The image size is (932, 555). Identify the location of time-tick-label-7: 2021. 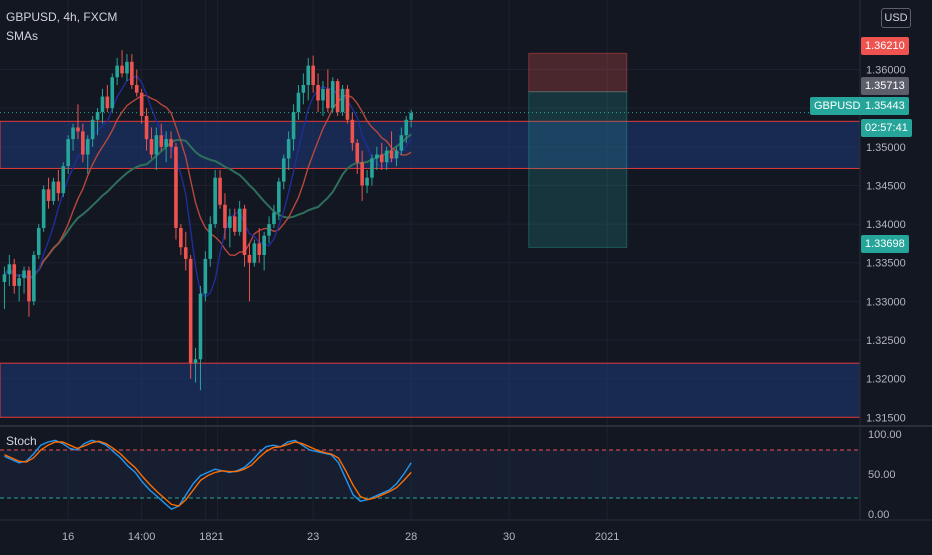
(607, 537).